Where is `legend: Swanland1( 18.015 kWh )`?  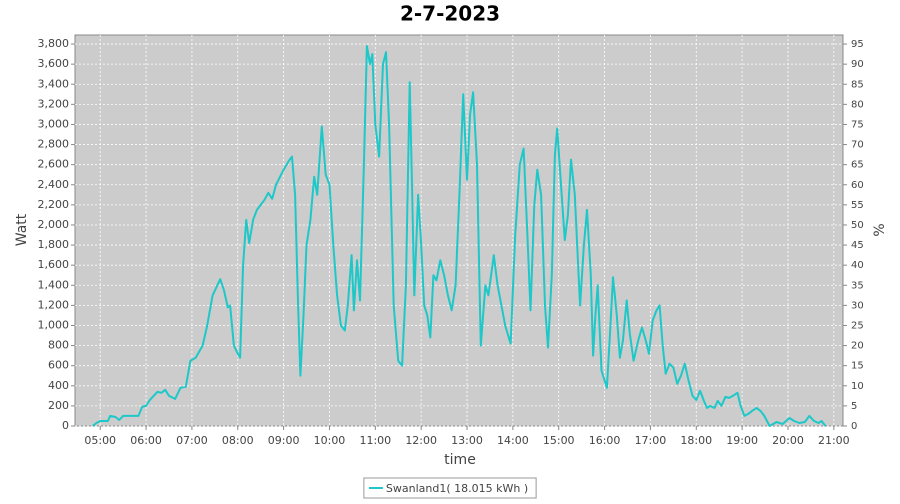 legend: Swanland1( 18.015 kWh ) is located at coordinates (450, 488).